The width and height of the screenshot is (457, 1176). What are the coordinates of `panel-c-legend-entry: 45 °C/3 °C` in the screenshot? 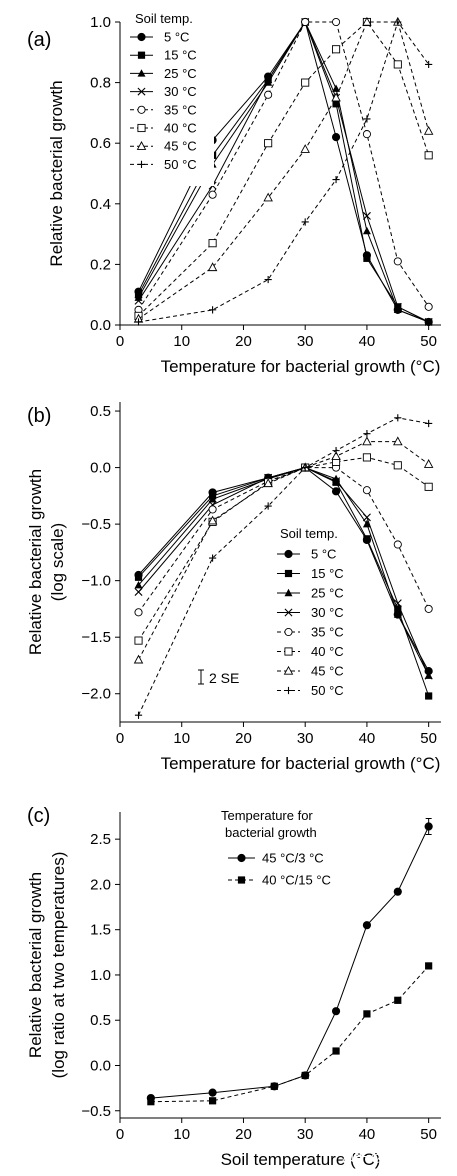 It's located at (293, 858).